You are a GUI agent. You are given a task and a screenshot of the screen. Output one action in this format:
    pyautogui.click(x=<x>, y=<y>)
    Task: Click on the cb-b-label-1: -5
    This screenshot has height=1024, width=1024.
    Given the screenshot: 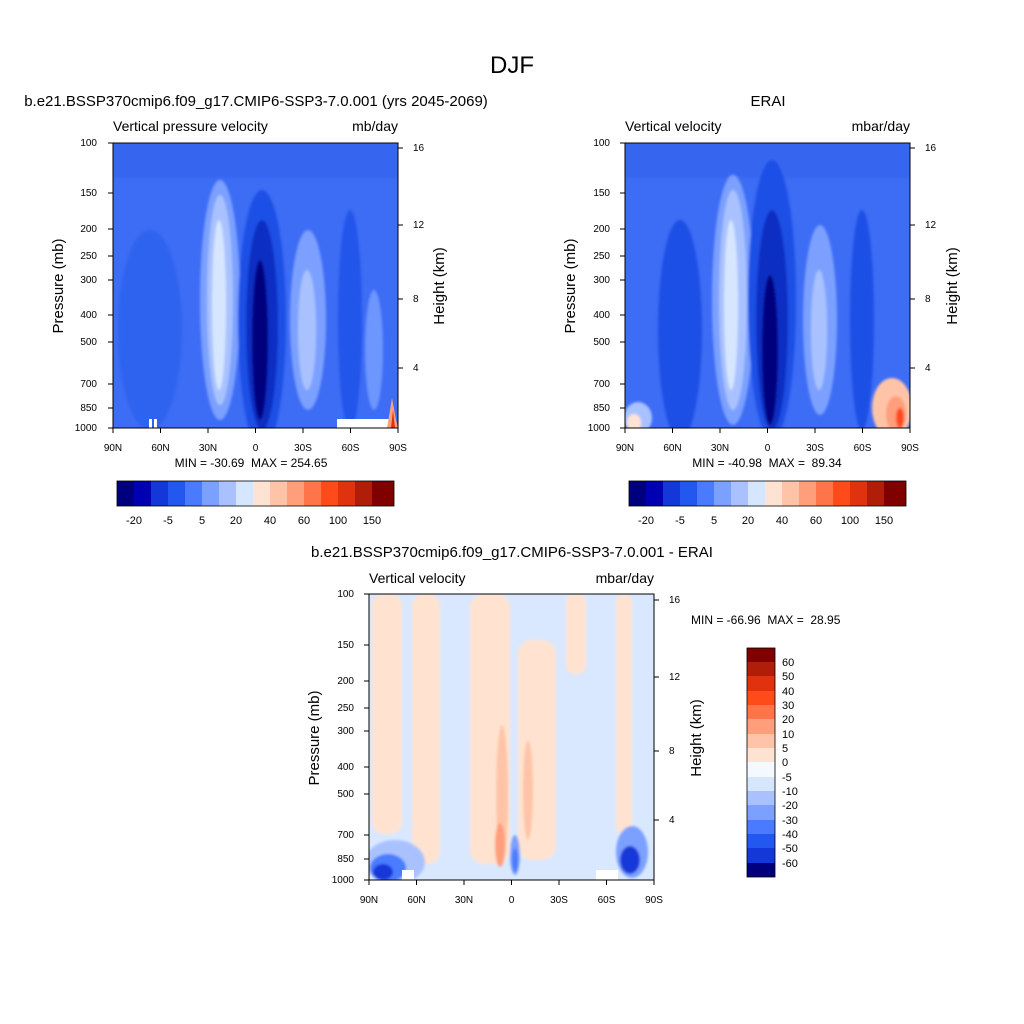 What is the action you would take?
    pyautogui.click(x=680, y=521)
    